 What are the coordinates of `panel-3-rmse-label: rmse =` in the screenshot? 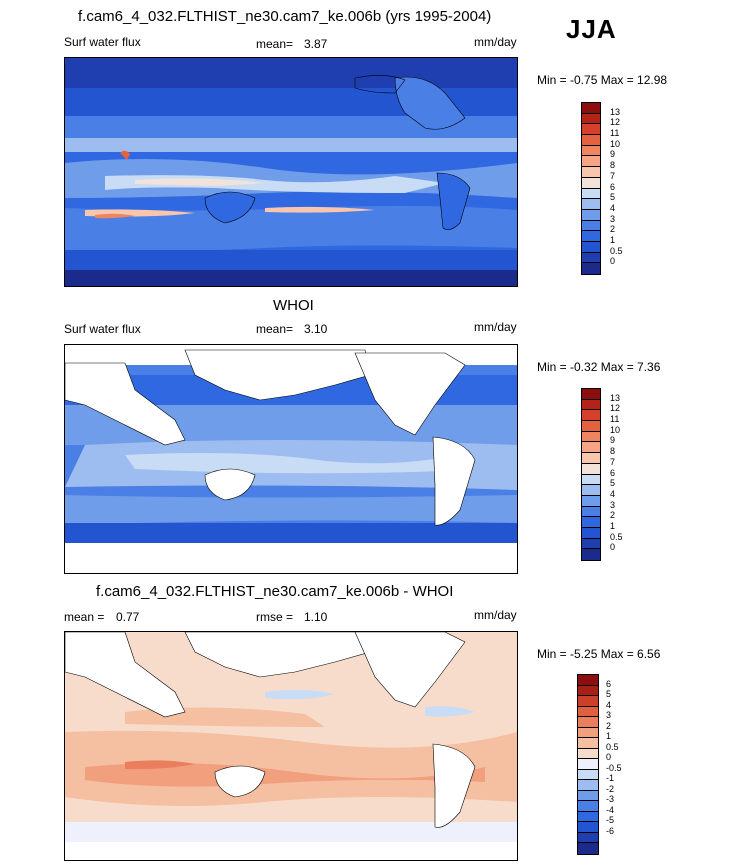 It's located at (275, 617).